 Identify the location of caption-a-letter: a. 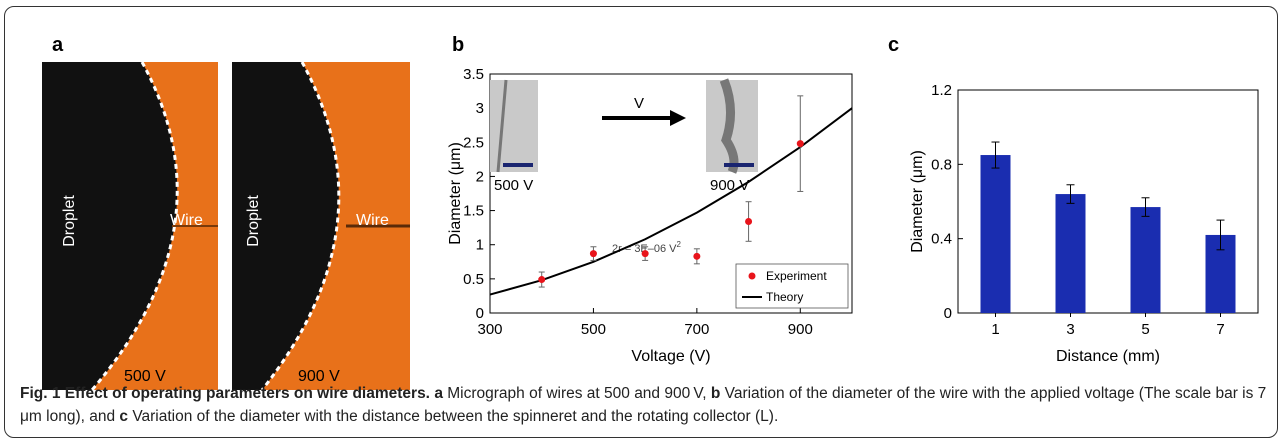
(438, 393).